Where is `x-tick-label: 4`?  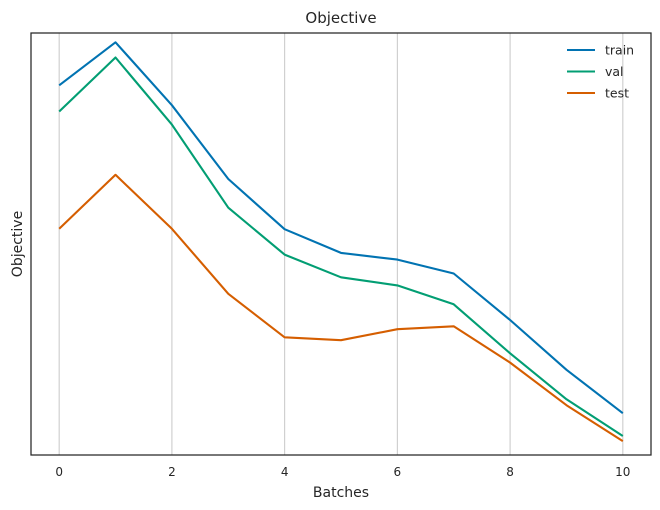 x-tick-label: 4 is located at coordinates (285, 472).